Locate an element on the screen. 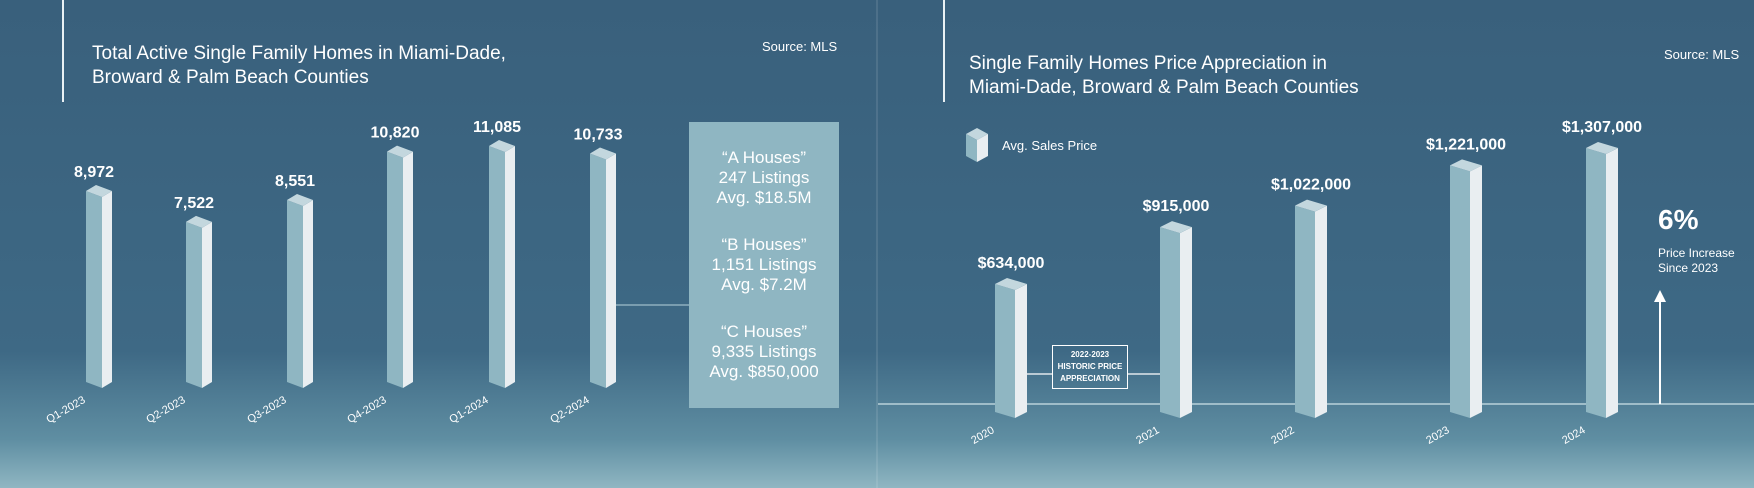  bar-2023 is located at coordinates (1466, 288).